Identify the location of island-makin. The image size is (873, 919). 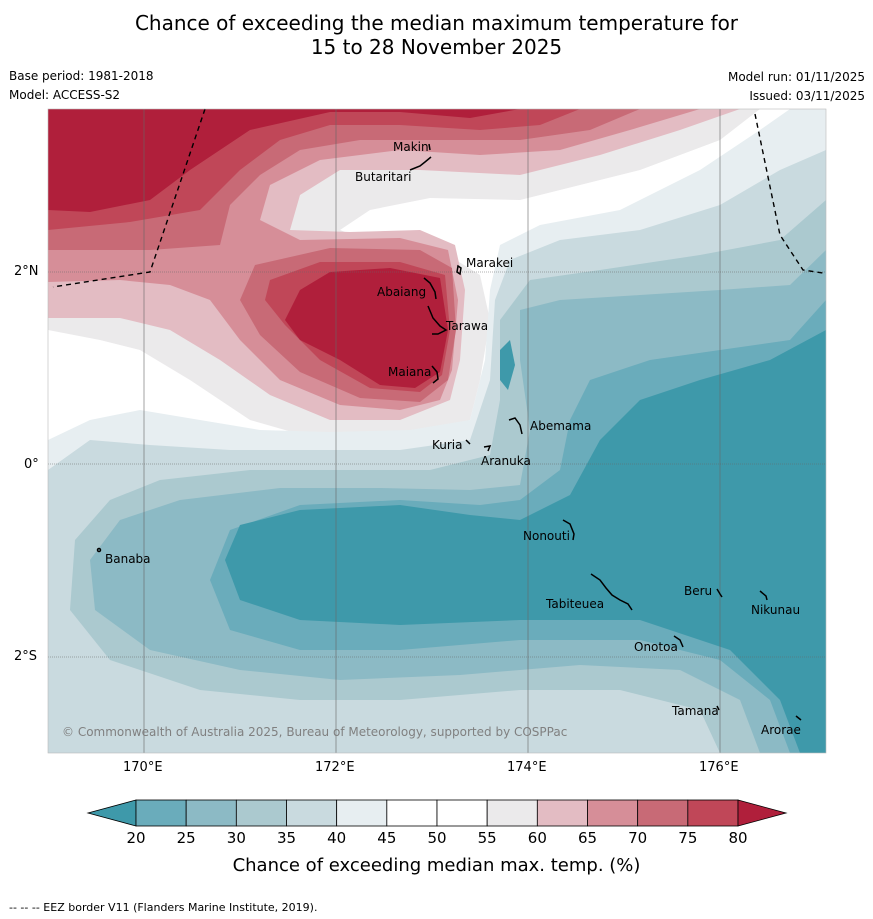
(429, 147).